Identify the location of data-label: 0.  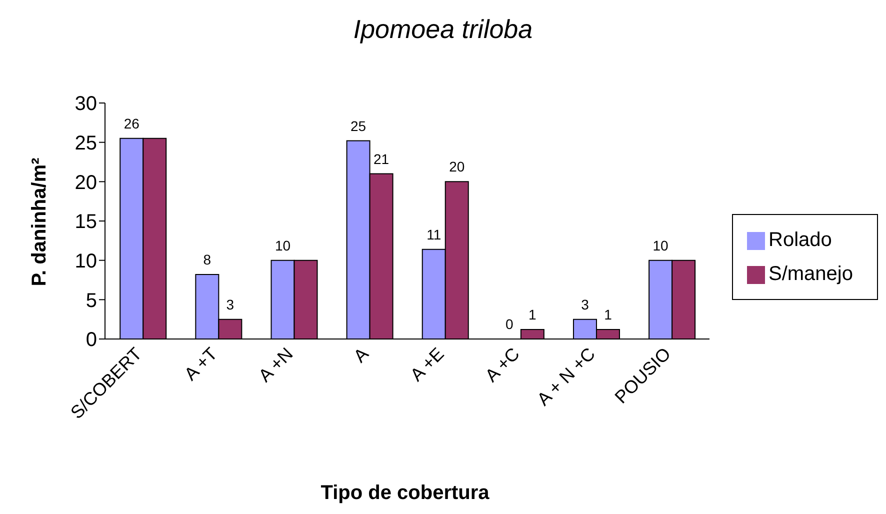
(510, 324).